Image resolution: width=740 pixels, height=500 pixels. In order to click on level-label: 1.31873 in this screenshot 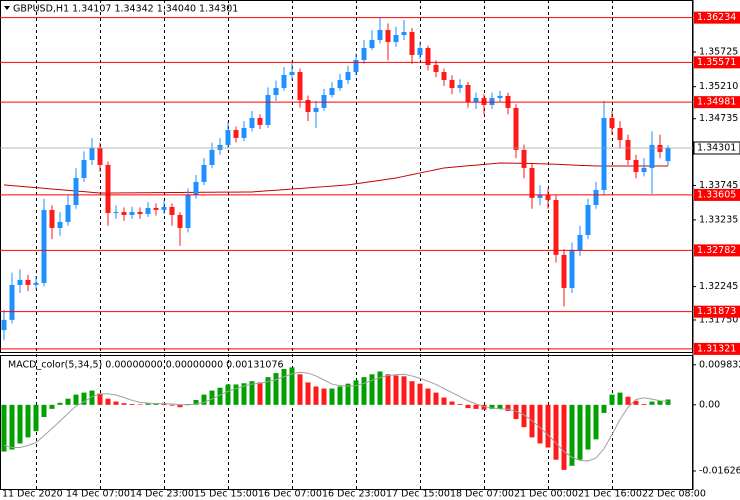, I will do `click(716, 311)`.